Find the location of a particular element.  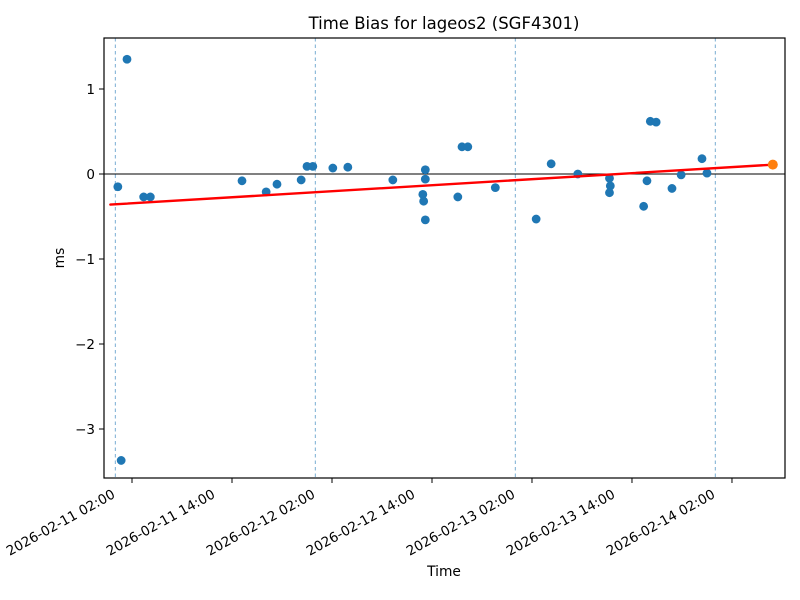

prediction-data-point is located at coordinates (772, 164).